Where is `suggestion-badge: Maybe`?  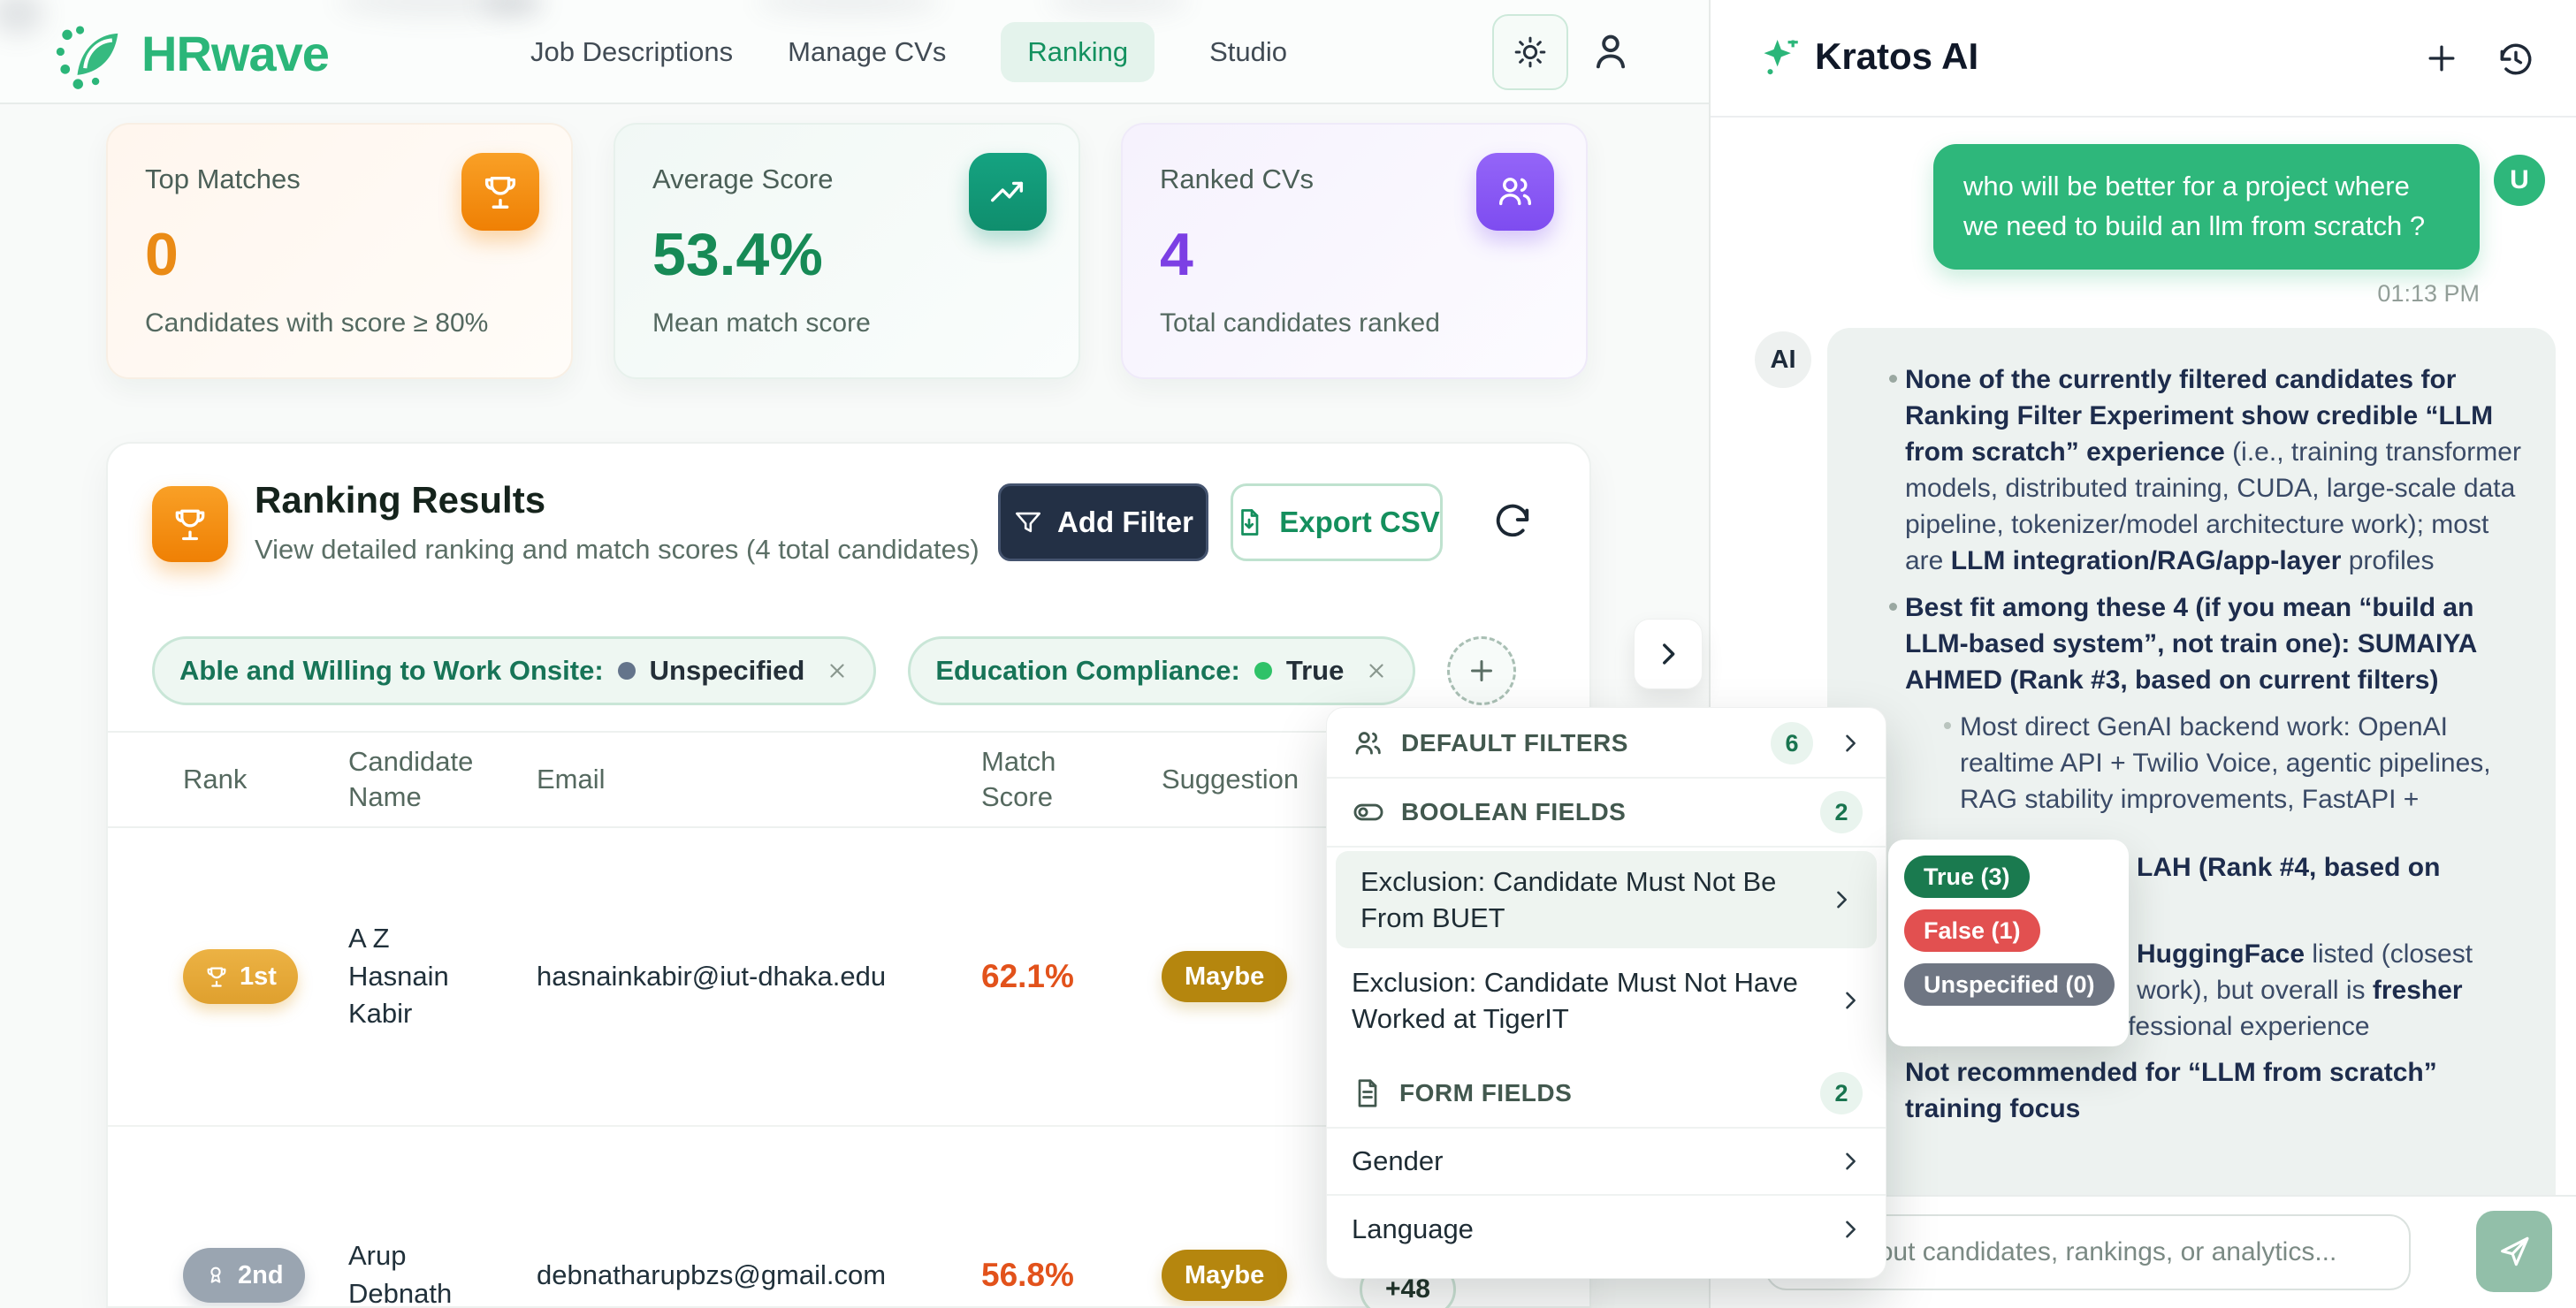
suggestion-badge: Maybe is located at coordinates (1225, 976).